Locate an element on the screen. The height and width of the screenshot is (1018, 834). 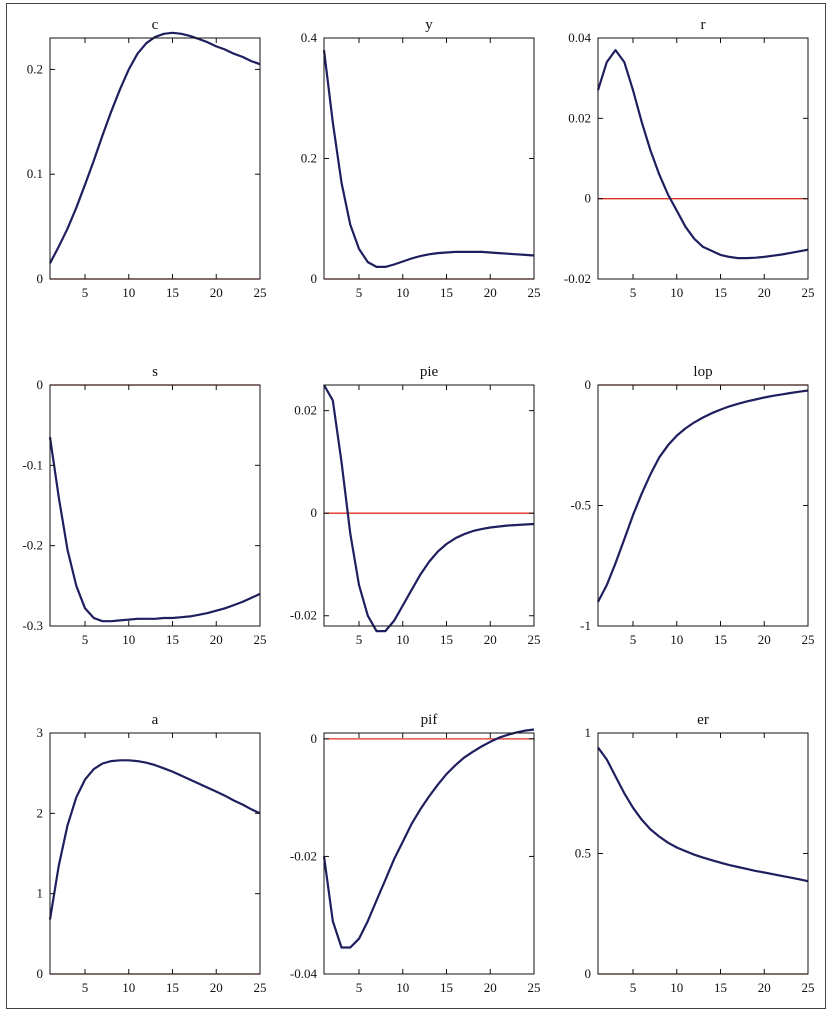
y-tick-label: -0.3 is located at coordinates (32, 625).